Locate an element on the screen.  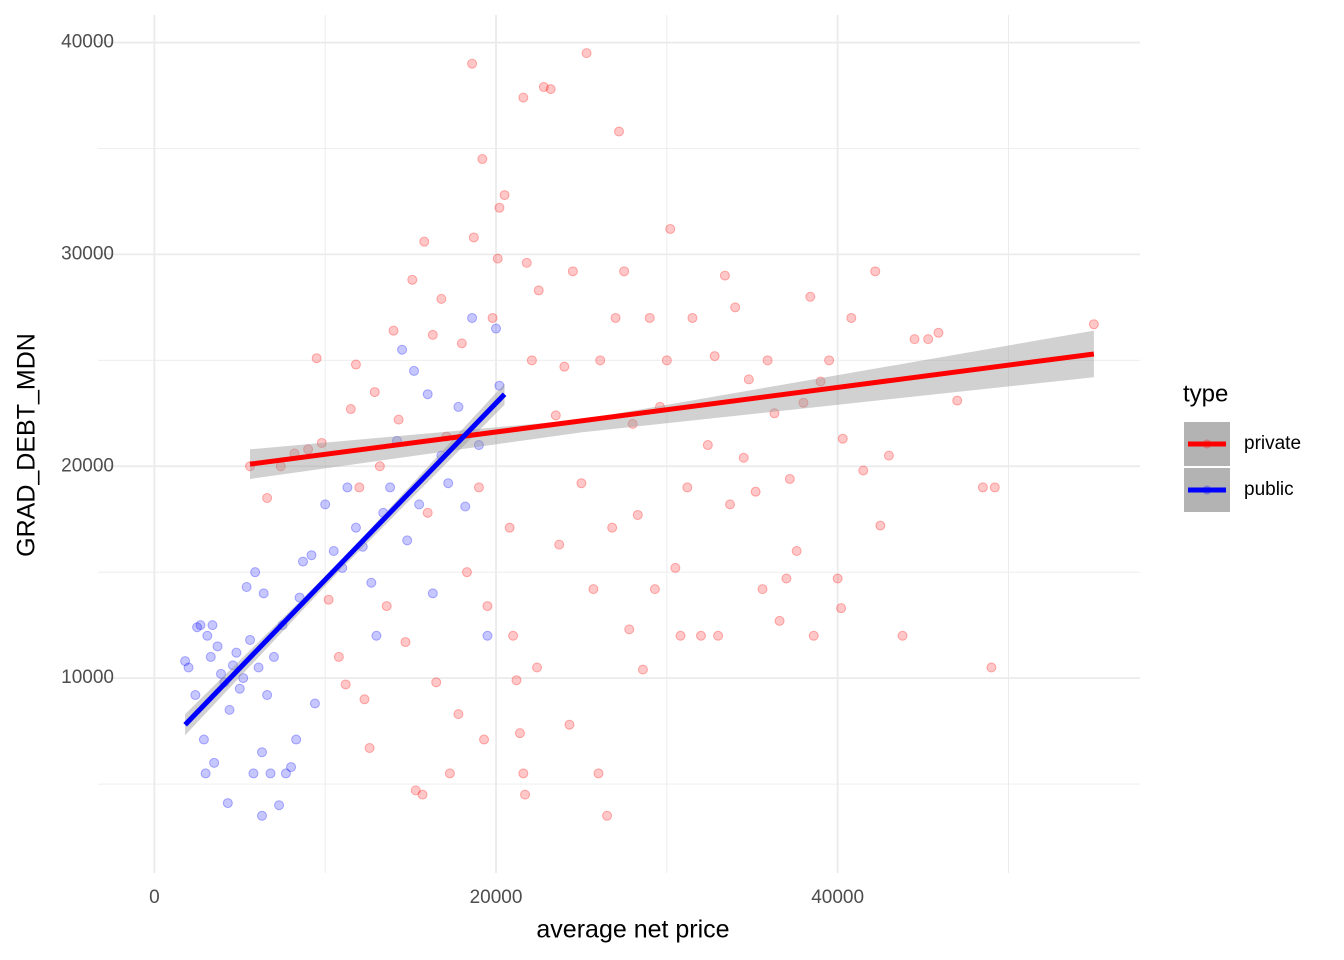
x-tick-label: 40000 is located at coordinates (837, 897).